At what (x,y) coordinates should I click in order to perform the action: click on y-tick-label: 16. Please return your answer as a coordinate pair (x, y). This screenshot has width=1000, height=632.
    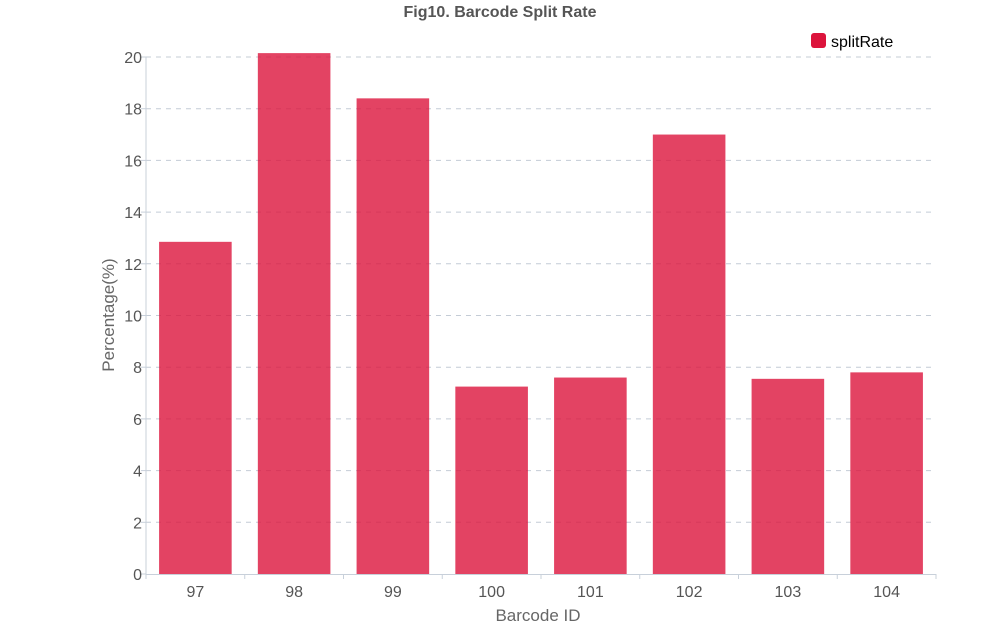
    Looking at the image, I should click on (133, 161).